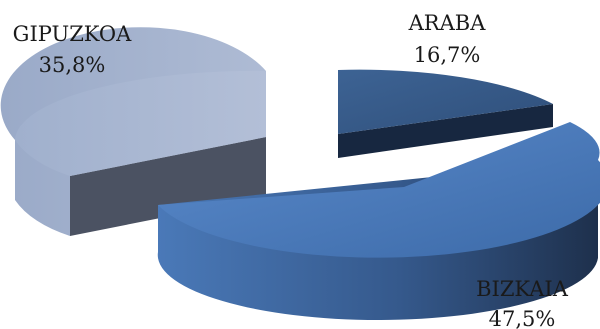 Image resolution: width=600 pixels, height=329 pixels. I want to click on label-bizkaia-name: BIZKAIA, so click(522, 289).